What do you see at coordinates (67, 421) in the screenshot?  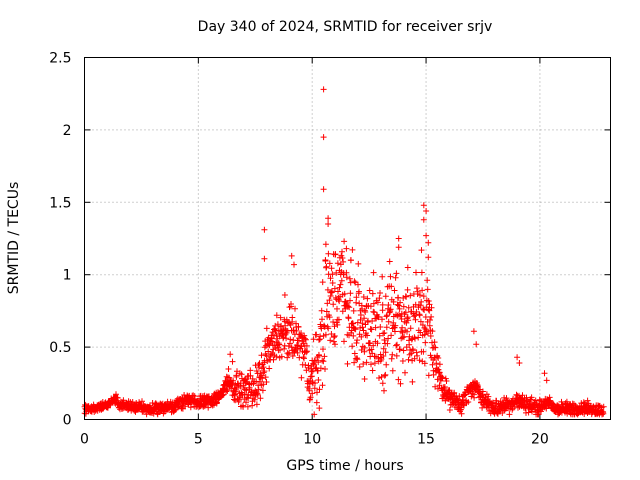 I see `y-tick-label: 0` at bounding box center [67, 421].